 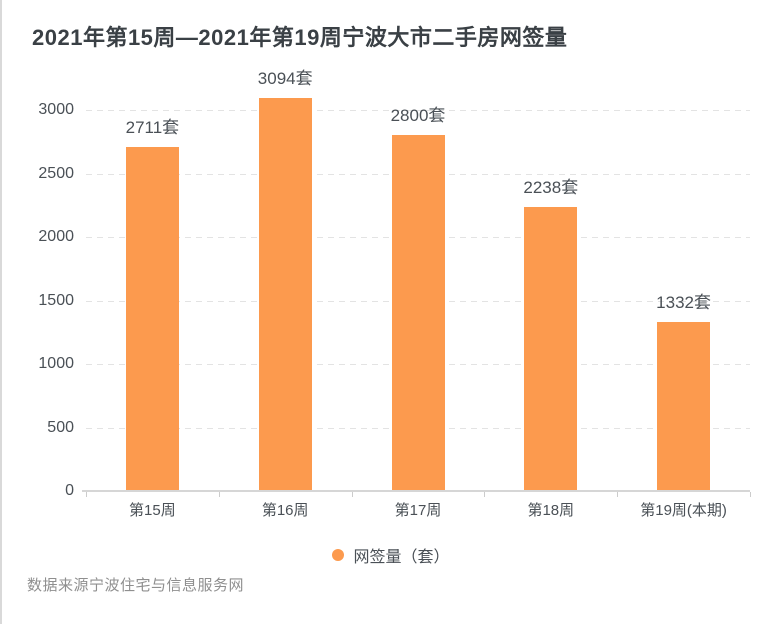 I want to click on y-axis-tick-label: 1500, so click(x=56, y=300).